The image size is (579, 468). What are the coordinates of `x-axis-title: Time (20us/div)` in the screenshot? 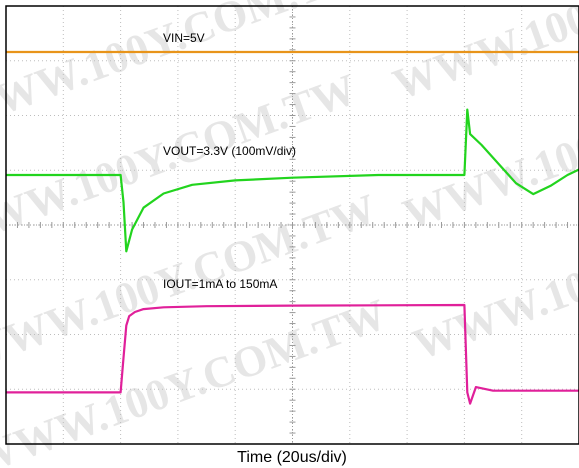 It's located at (292, 457).